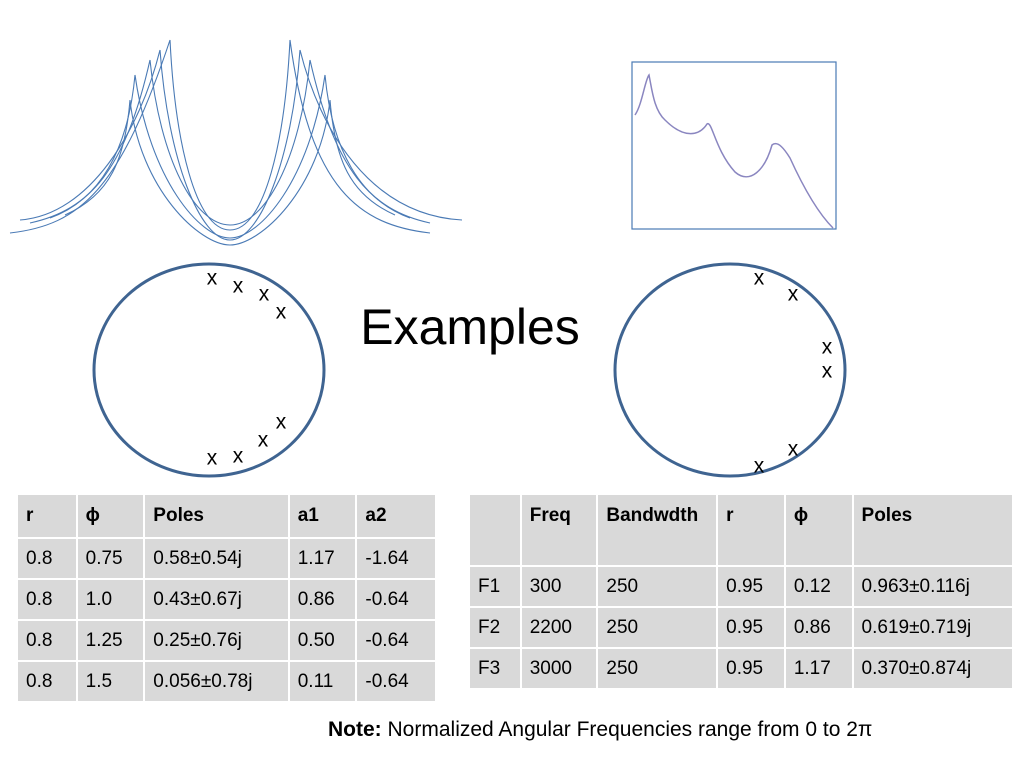 The height and width of the screenshot is (768, 1024). What do you see at coordinates (216, 558) in the screenshot?
I see `table-cell: 0.58±0.54j` at bounding box center [216, 558].